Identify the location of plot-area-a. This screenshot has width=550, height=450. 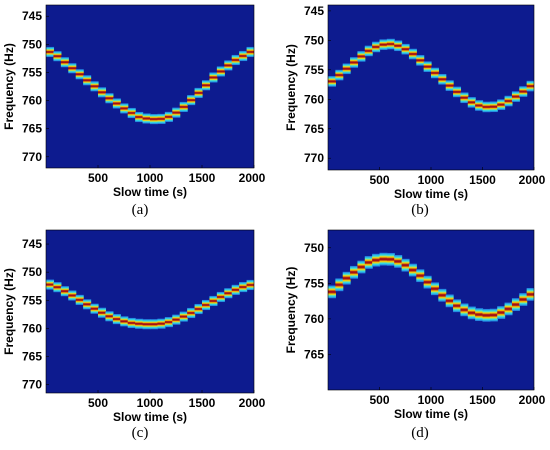
(150, 86).